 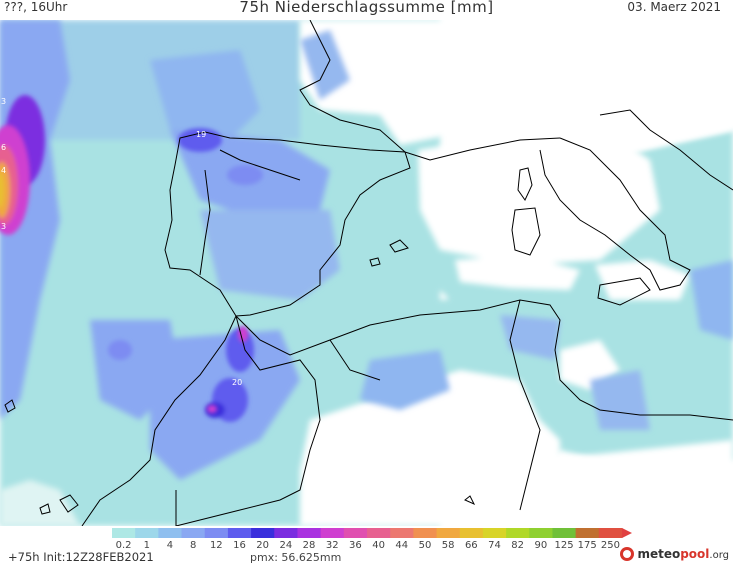 What do you see at coordinates (610, 545) in the screenshot?
I see `colorbar-tick-label: 250` at bounding box center [610, 545].